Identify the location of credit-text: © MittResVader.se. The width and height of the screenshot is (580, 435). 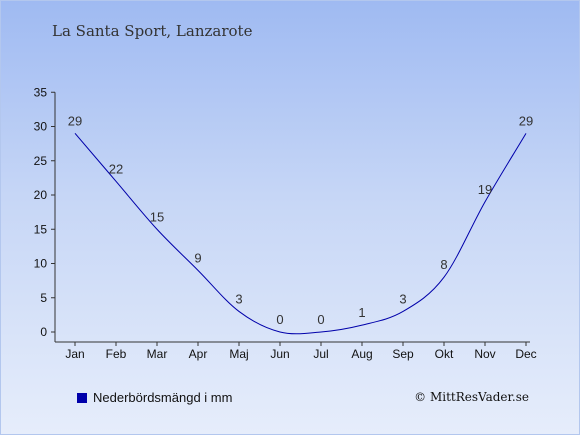
(471, 397).